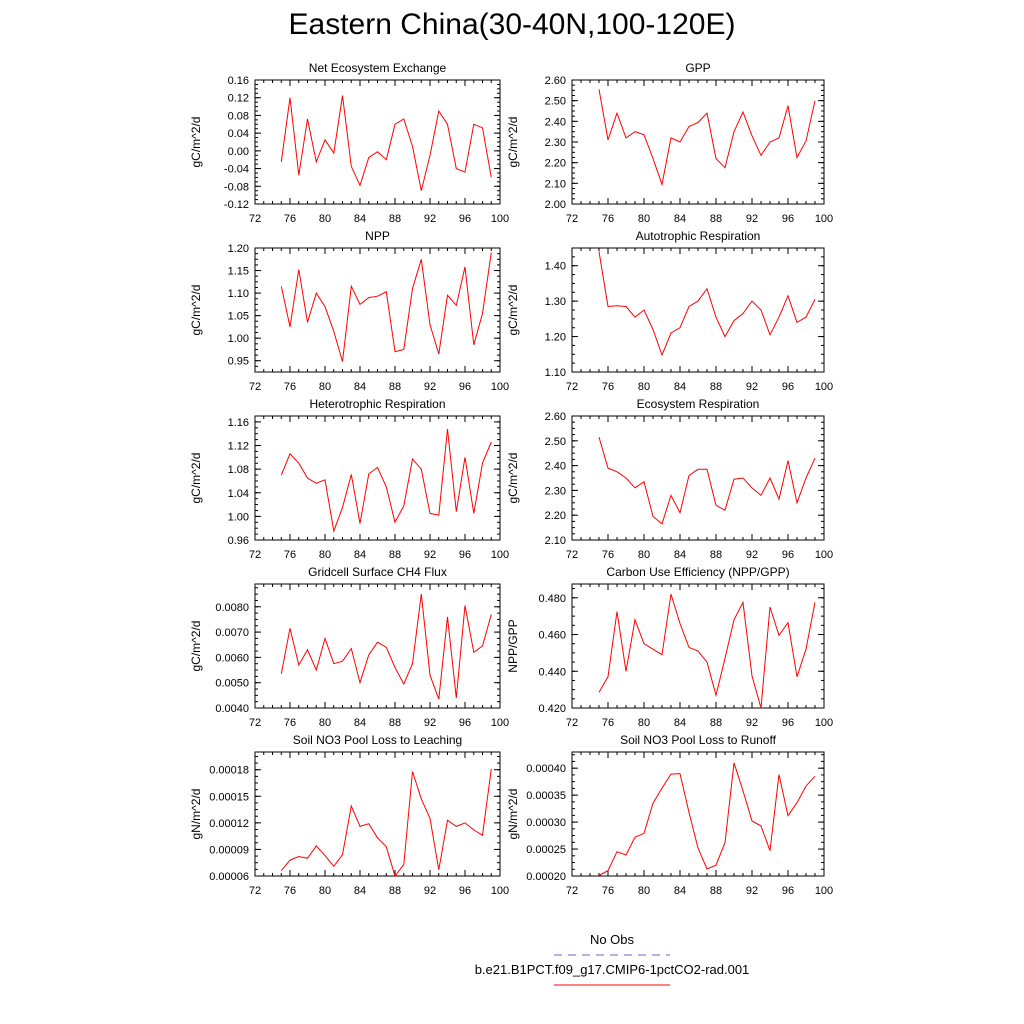 Image resolution: width=1024 pixels, height=1024 pixels. I want to click on y-tick-label: 1.00, so click(238, 339).